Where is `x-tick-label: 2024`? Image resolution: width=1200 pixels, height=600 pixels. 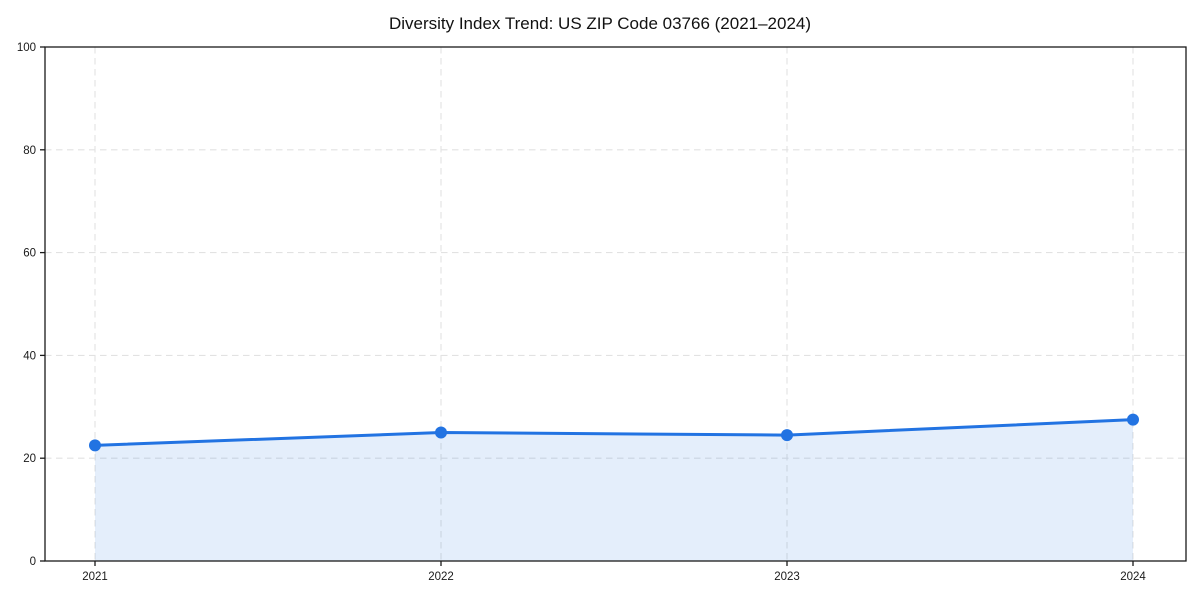 x-tick-label: 2024 is located at coordinates (1133, 577).